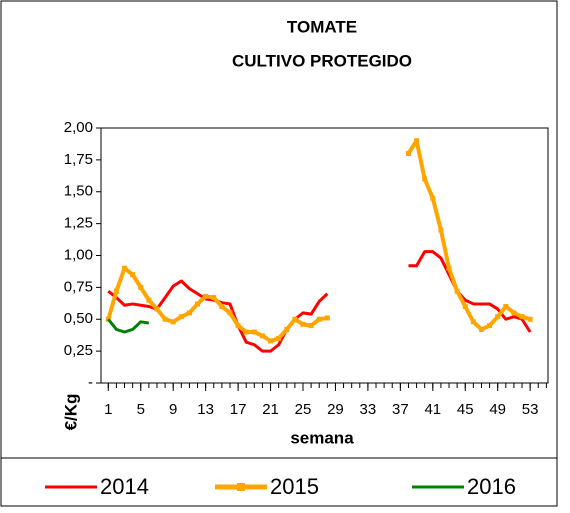 The height and width of the screenshot is (513, 570). Describe the element at coordinates (124, 486) in the screenshot. I see `legend-label: 2014` at that location.